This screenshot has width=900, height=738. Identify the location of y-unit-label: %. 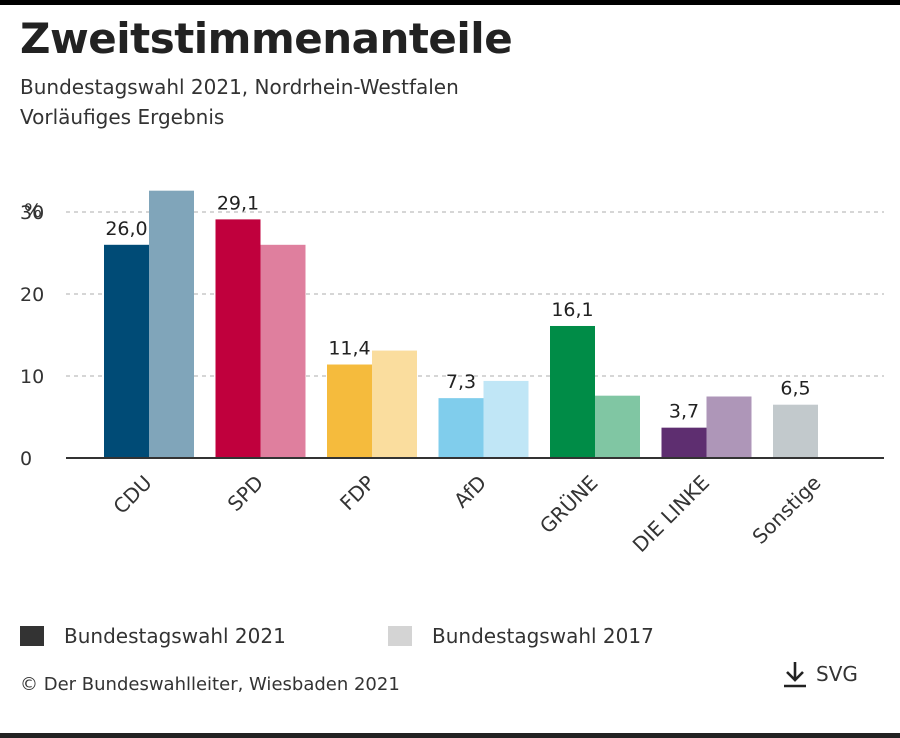
(33, 211).